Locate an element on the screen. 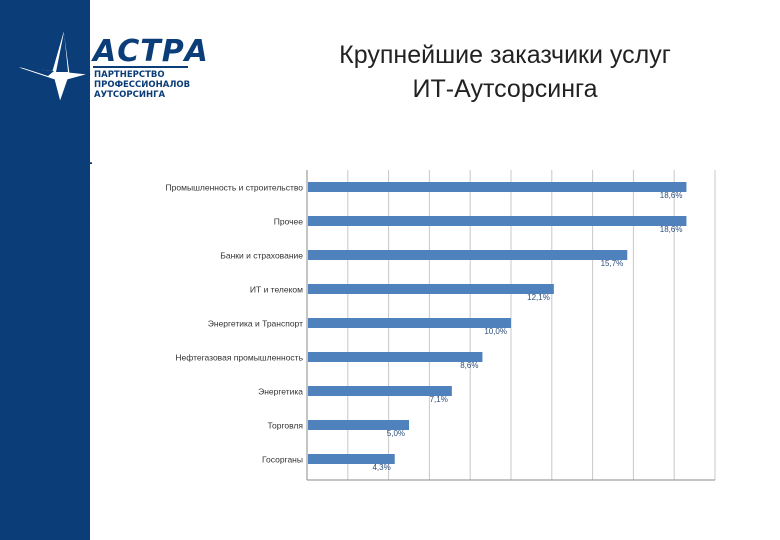 Image resolution: width=780 pixels, height=540 pixels. category-label: ИТ и телеком is located at coordinates (276, 290).